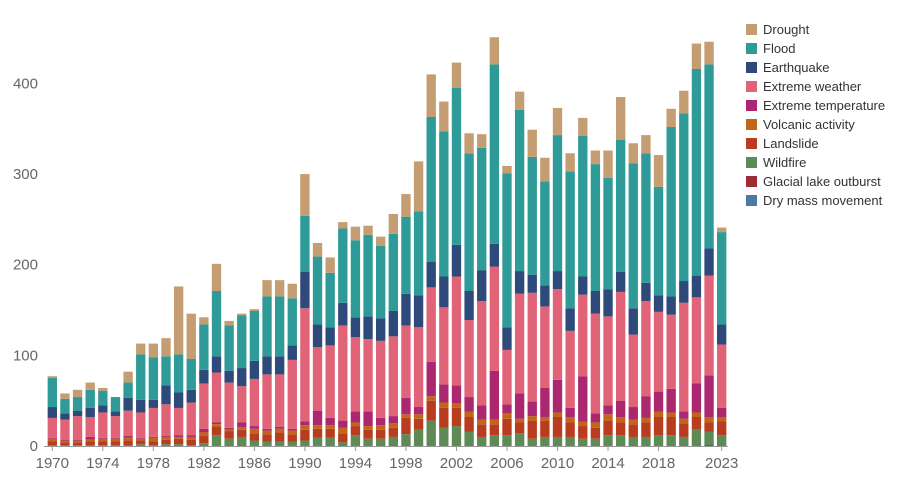 Image resolution: width=900 pixels, height=500 pixels. I want to click on legend-item-wildfire: Wildfire, so click(815, 162).